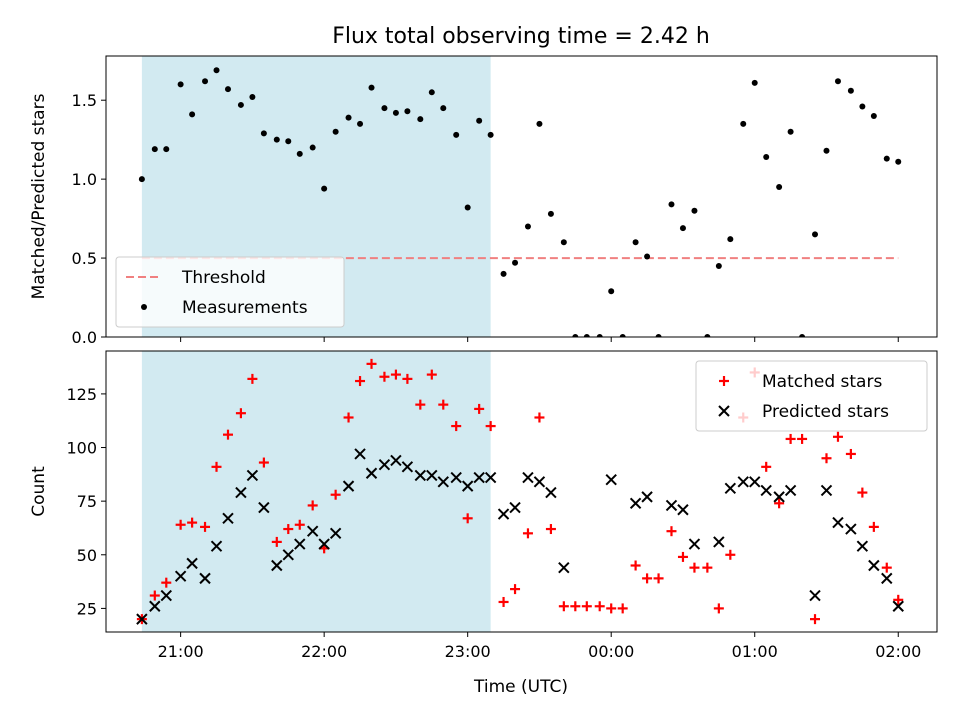 The height and width of the screenshot is (724, 960). What do you see at coordinates (755, 651) in the screenshot?
I see `x-tick-label: 01:00` at bounding box center [755, 651].